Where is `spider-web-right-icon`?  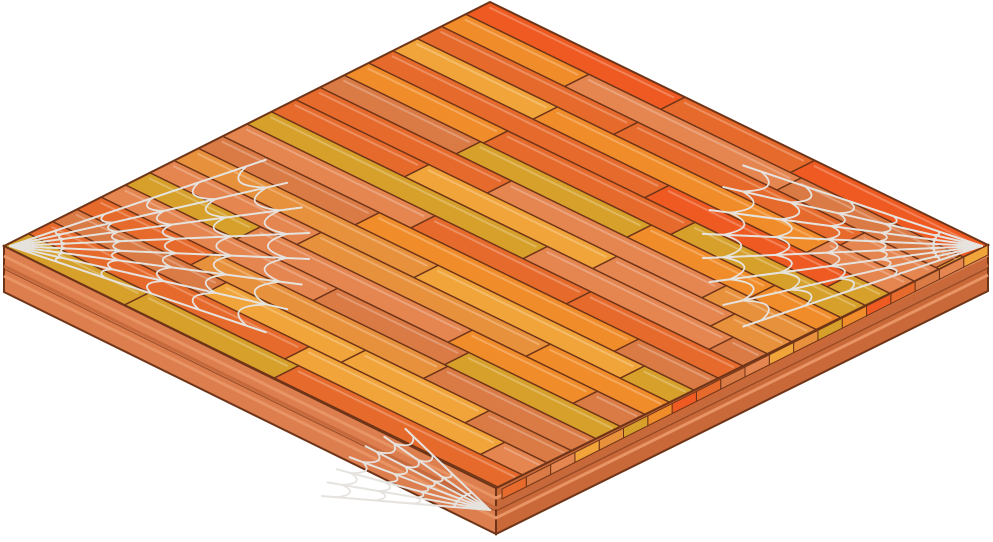
spider-web-right-icon is located at coordinates (842, 246).